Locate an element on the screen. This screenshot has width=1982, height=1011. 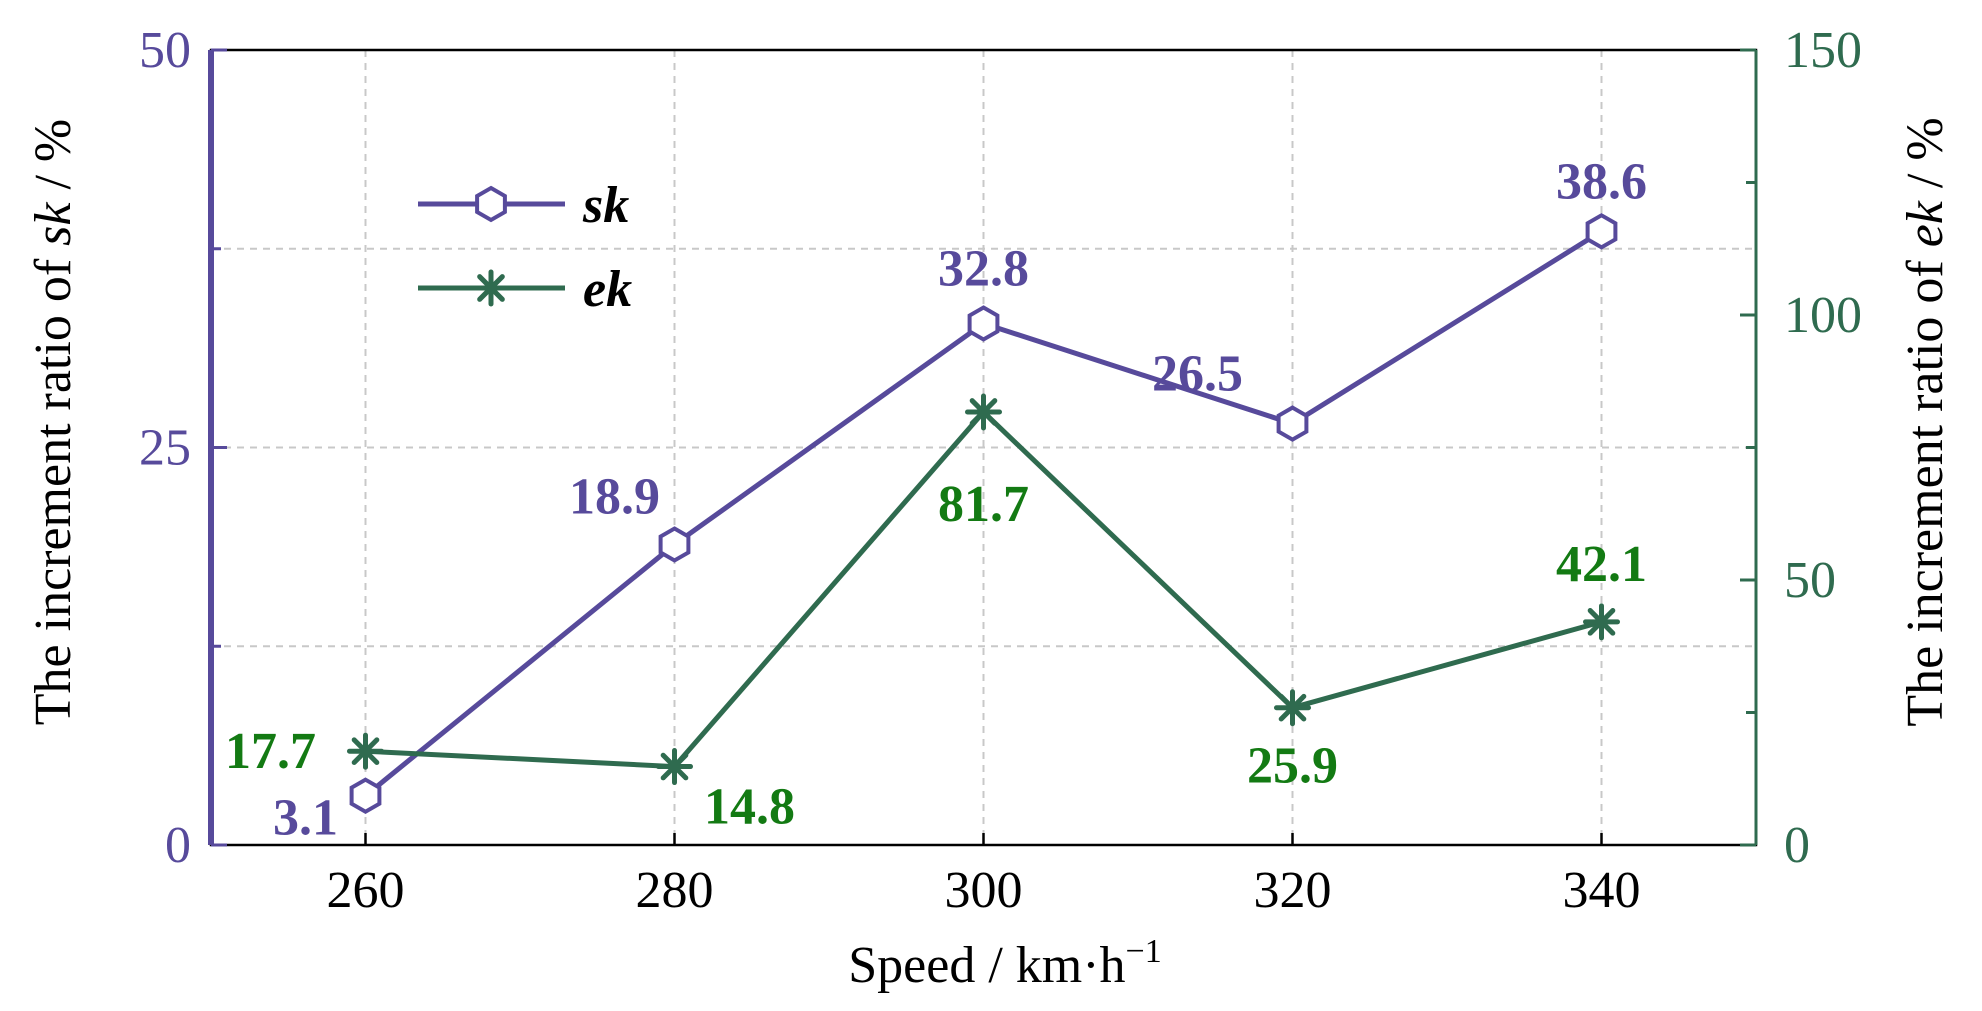
data-label-ek: 17.7 is located at coordinates (270, 751).